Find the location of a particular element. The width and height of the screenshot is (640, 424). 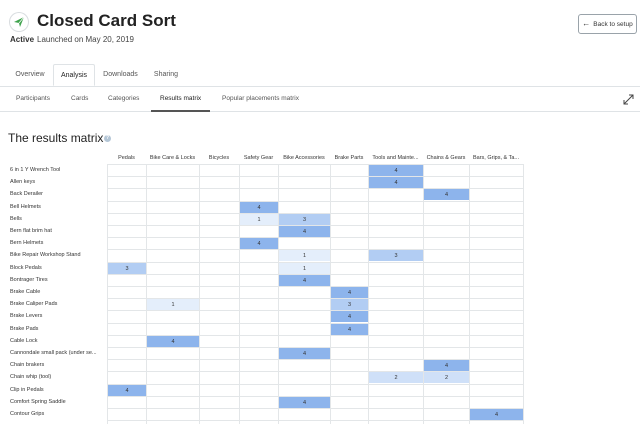

app-logo is located at coordinates (19, 22).